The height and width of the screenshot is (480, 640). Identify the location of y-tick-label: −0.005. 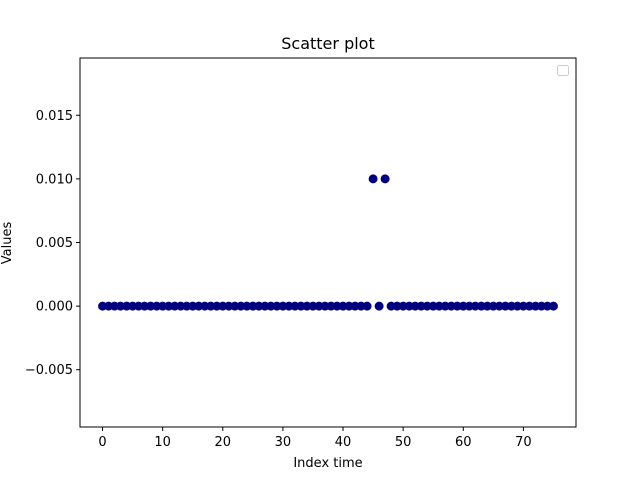
(49, 370).